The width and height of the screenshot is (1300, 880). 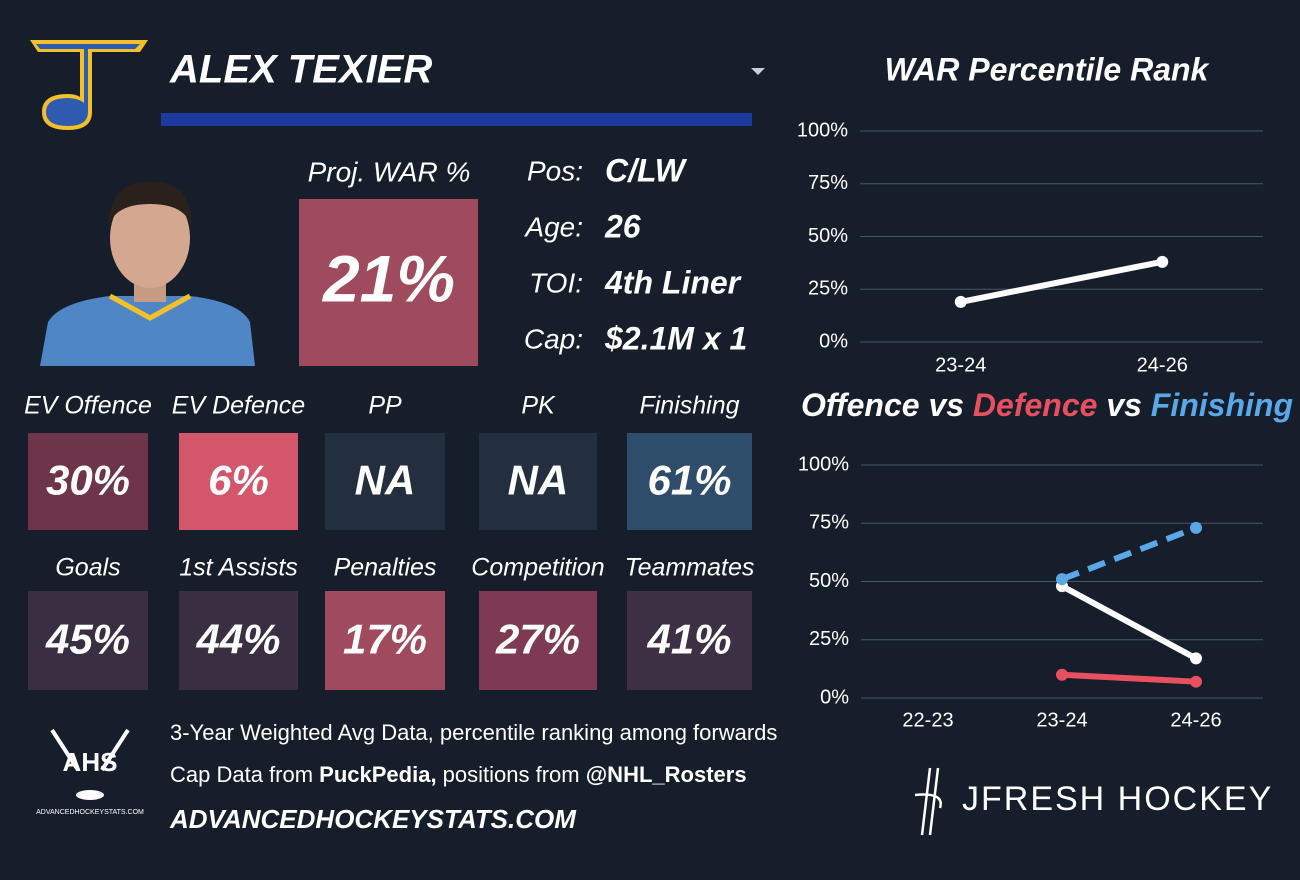 What do you see at coordinates (244, 774) in the screenshot?
I see `footer-segment: Cap Data from` at bounding box center [244, 774].